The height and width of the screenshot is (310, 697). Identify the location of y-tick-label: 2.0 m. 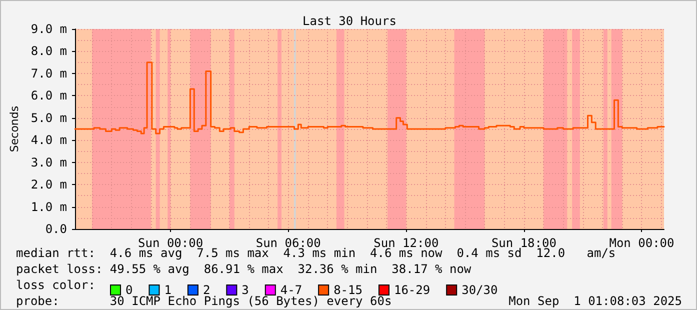
(49, 185).